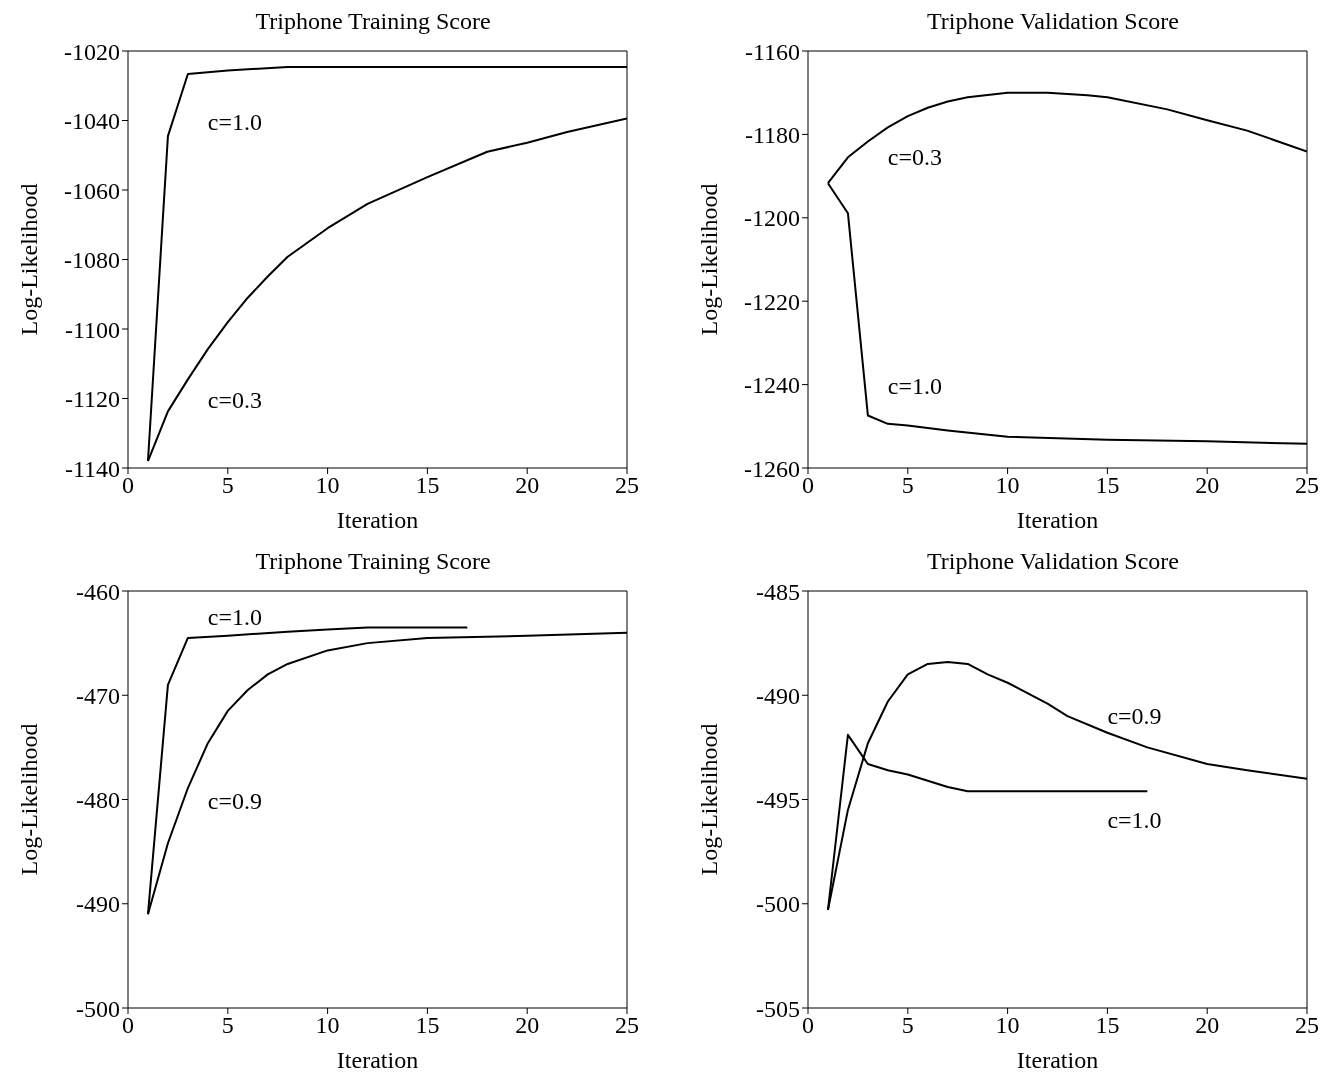 The height and width of the screenshot is (1073, 1341). Describe the element at coordinates (98, 800) in the screenshot. I see `y-tick-label: -480` at that location.